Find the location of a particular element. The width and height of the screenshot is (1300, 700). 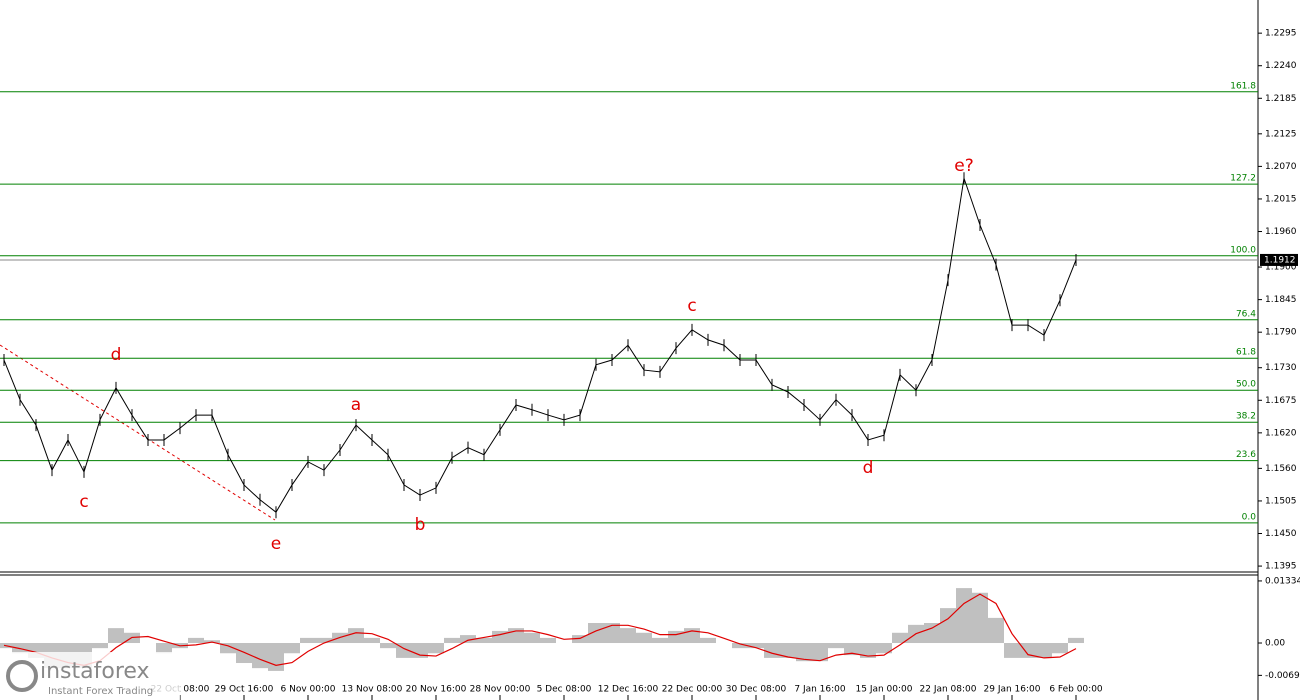

x-tick-label: 29 Oct 16:00 is located at coordinates (244, 690).